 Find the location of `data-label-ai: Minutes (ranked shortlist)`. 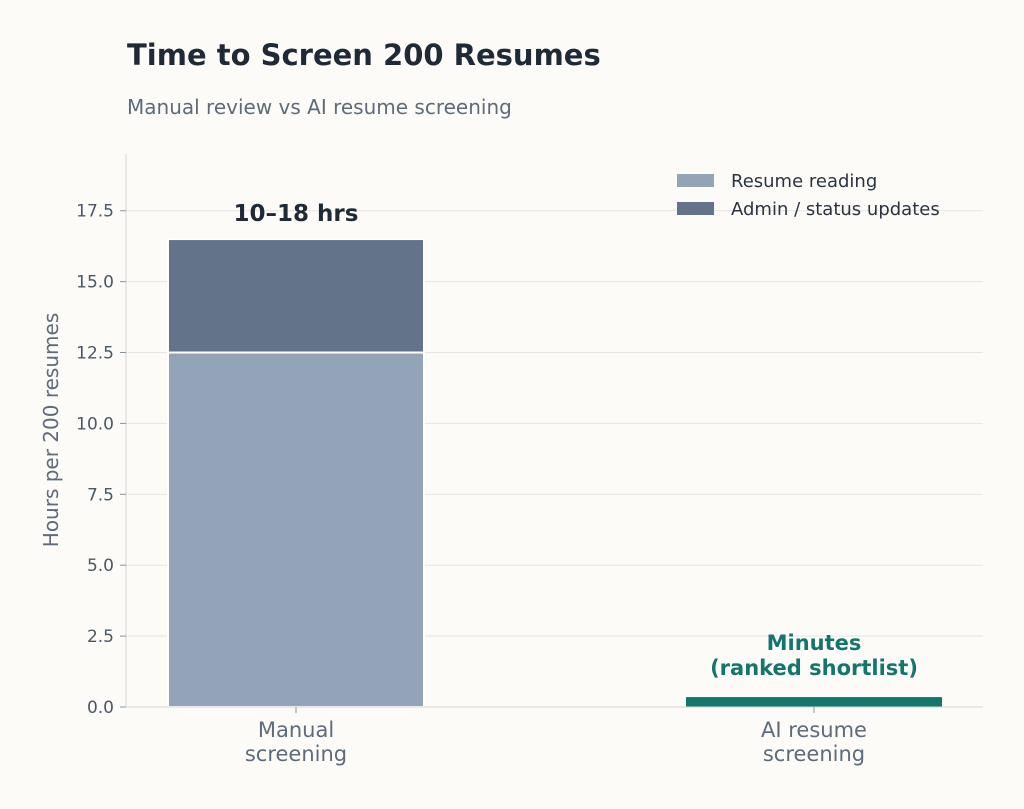

data-label-ai: Minutes (ranked shortlist) is located at coordinates (814, 655).